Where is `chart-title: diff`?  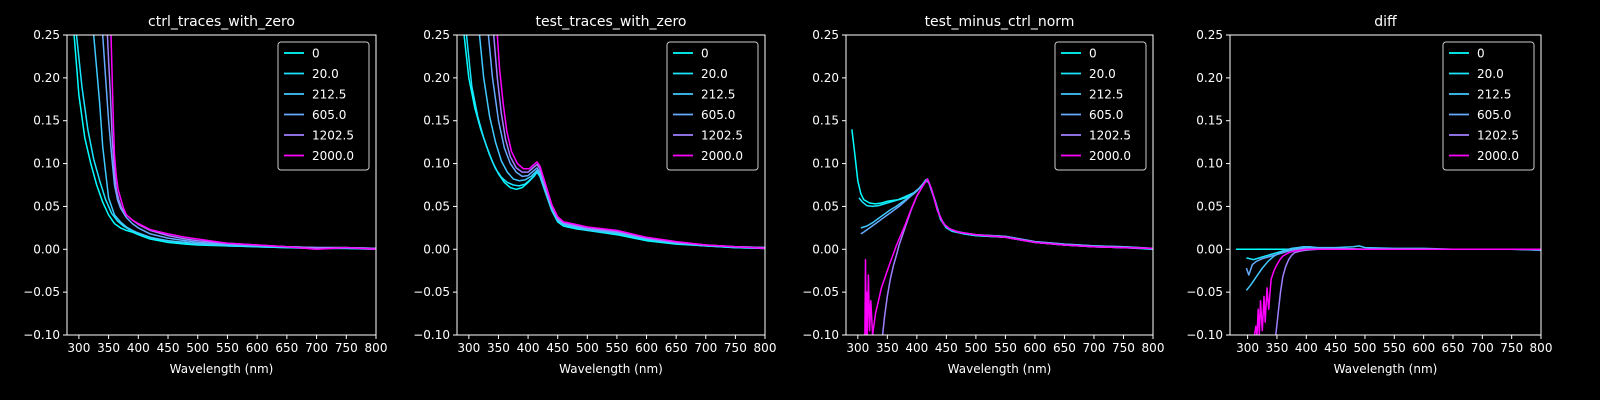
chart-title: diff is located at coordinates (1385, 22).